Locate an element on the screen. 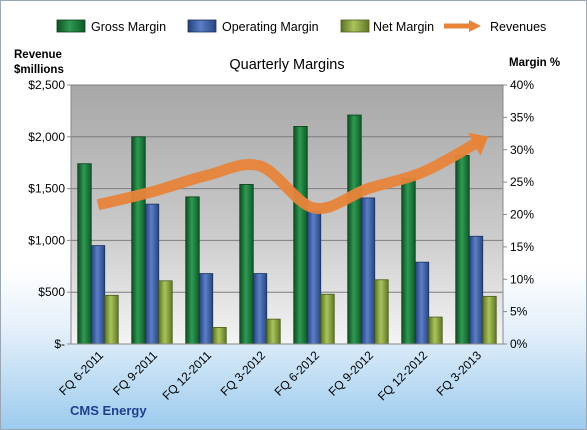  left-tick-label: $1,500 is located at coordinates (46, 189).